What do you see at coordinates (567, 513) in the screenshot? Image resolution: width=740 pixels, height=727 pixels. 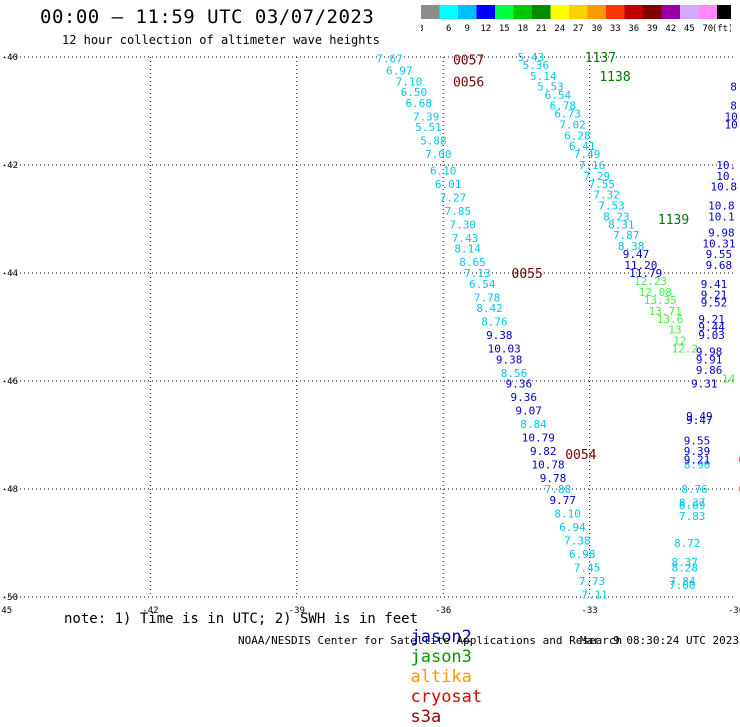 I see `swh-value-label: 8.10` at bounding box center [567, 513].